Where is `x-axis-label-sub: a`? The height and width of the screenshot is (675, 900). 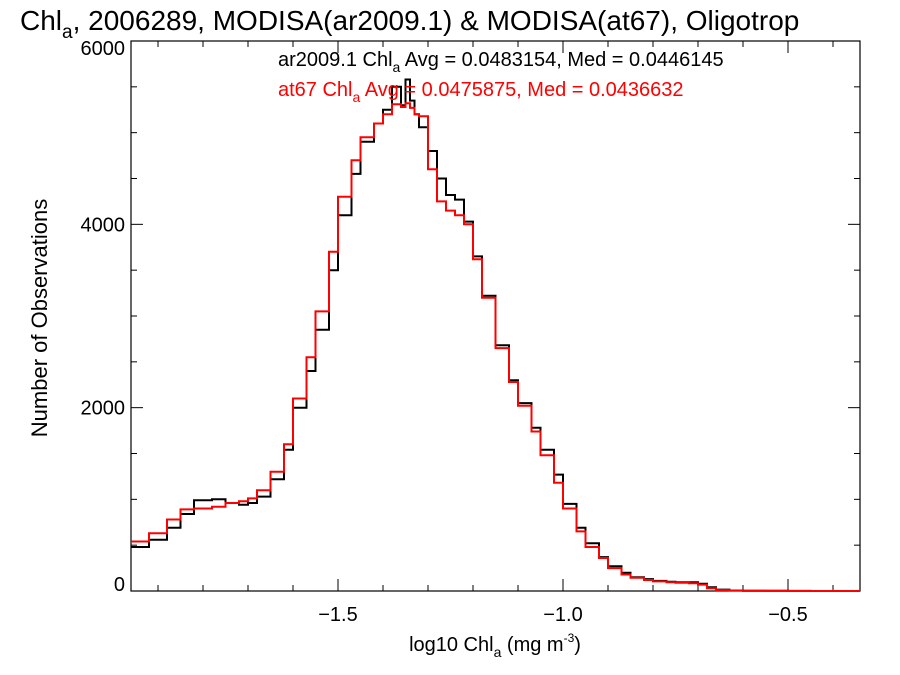
x-axis-label-sub: a is located at coordinates (498, 652).